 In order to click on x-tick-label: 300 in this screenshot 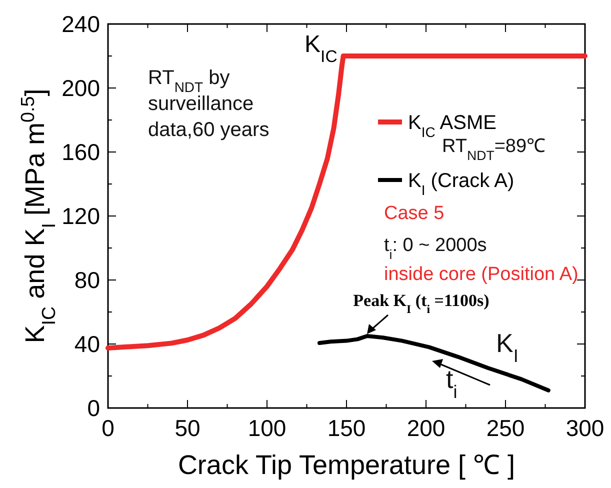, I will do `click(585, 428)`.